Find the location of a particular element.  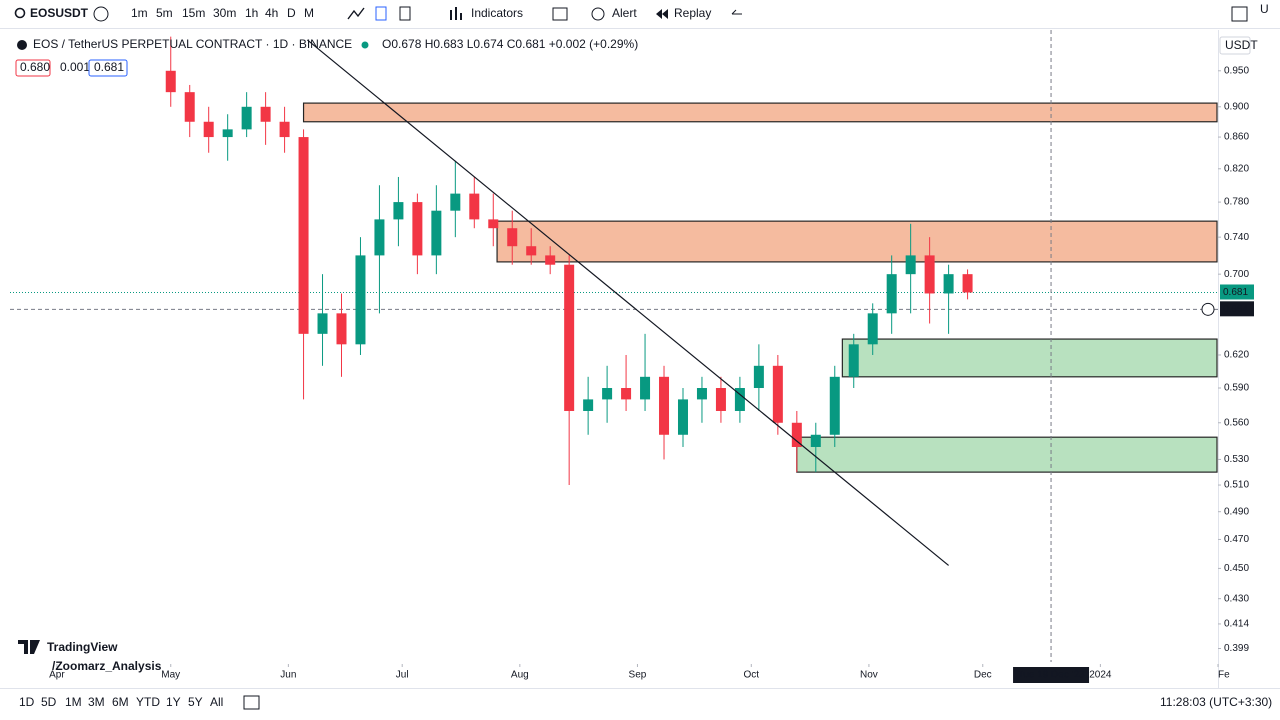

undo is located at coordinates (736, 12).